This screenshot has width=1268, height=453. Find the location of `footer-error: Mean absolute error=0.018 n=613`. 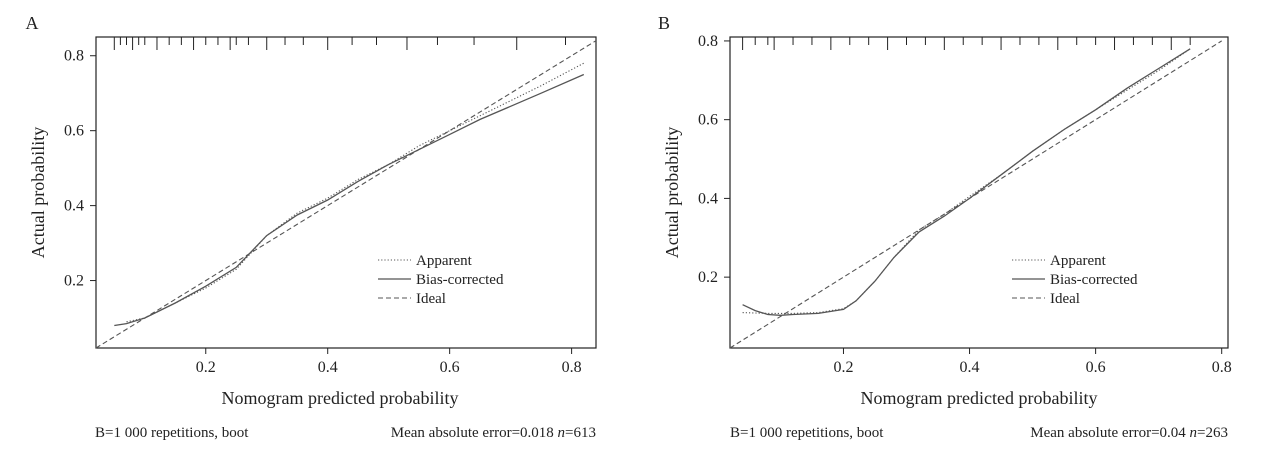

footer-error: Mean absolute error=0.018 n=613 is located at coordinates (493, 433).